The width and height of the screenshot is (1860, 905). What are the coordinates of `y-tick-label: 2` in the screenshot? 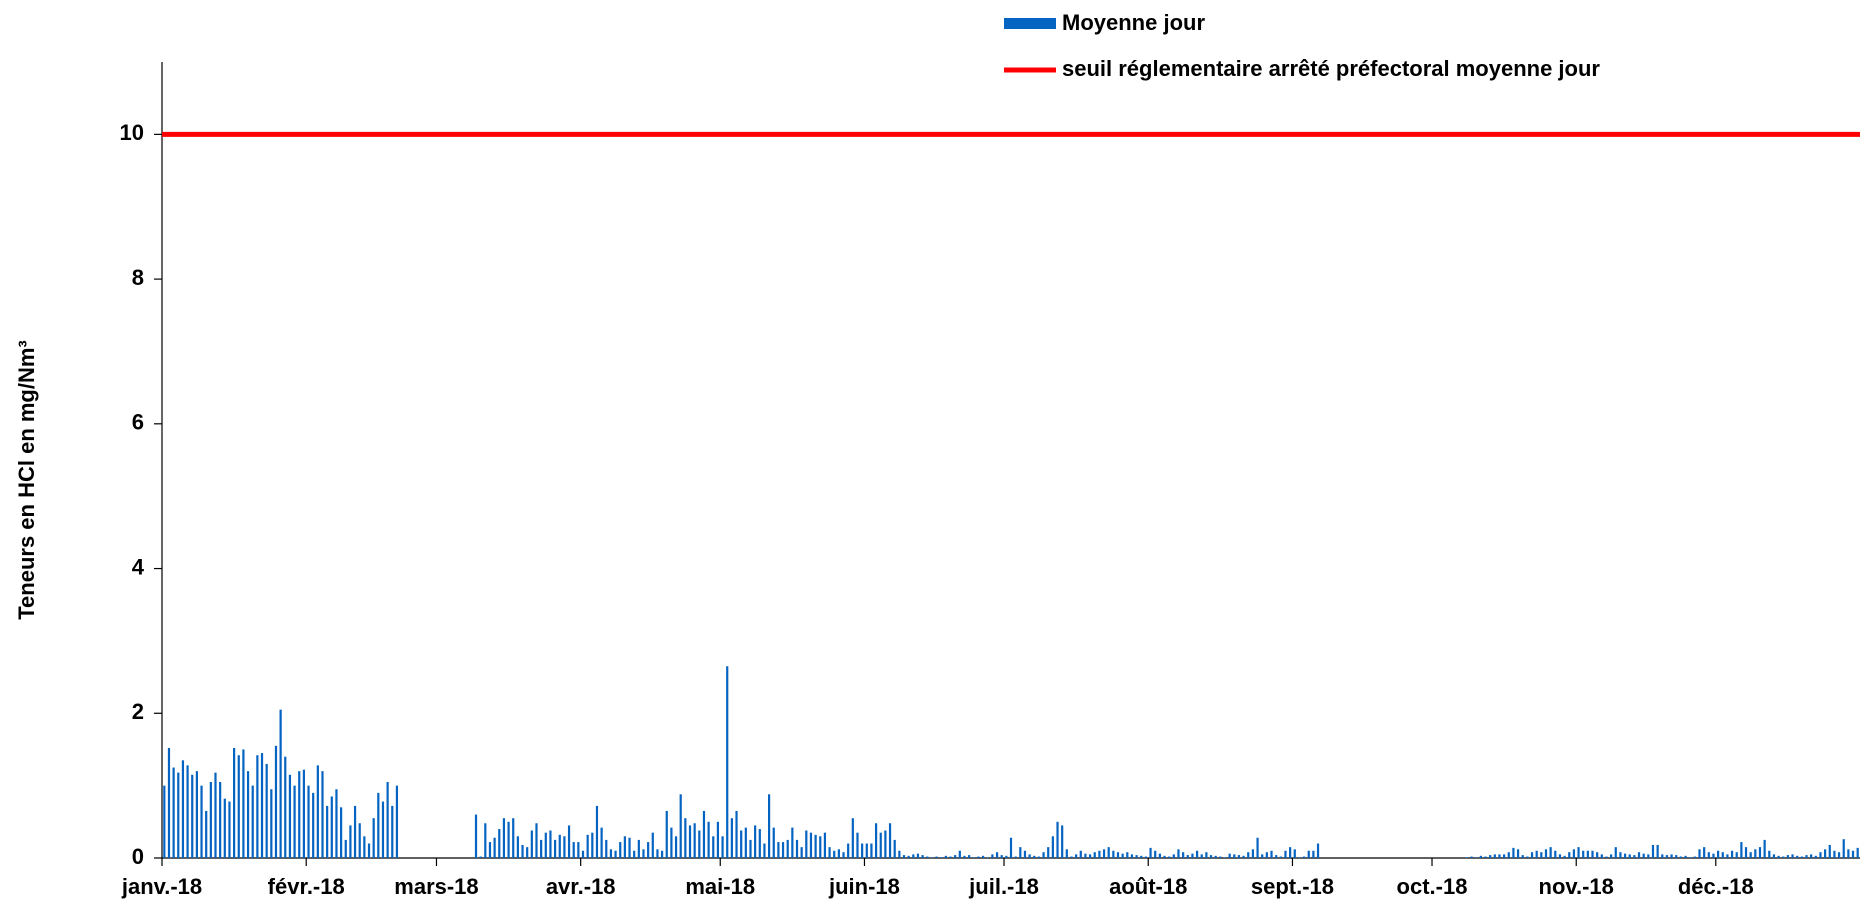 It's located at (138, 711).